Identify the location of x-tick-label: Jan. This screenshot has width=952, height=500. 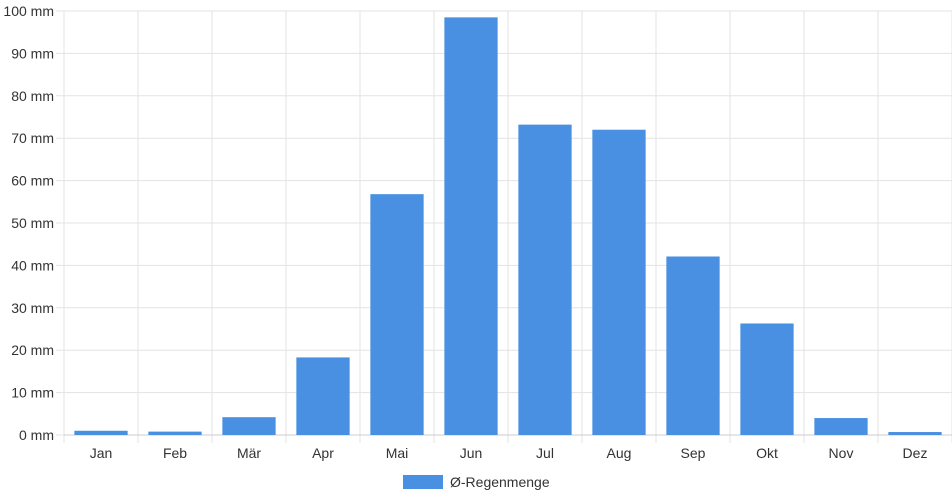
(101, 453).